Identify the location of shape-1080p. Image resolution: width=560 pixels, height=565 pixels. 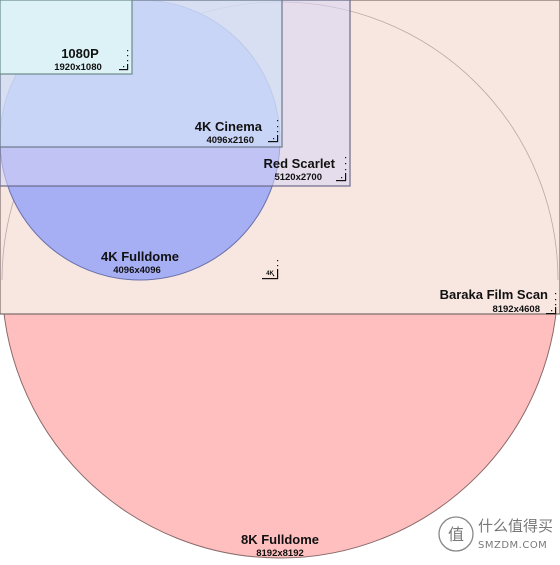
(66, 37).